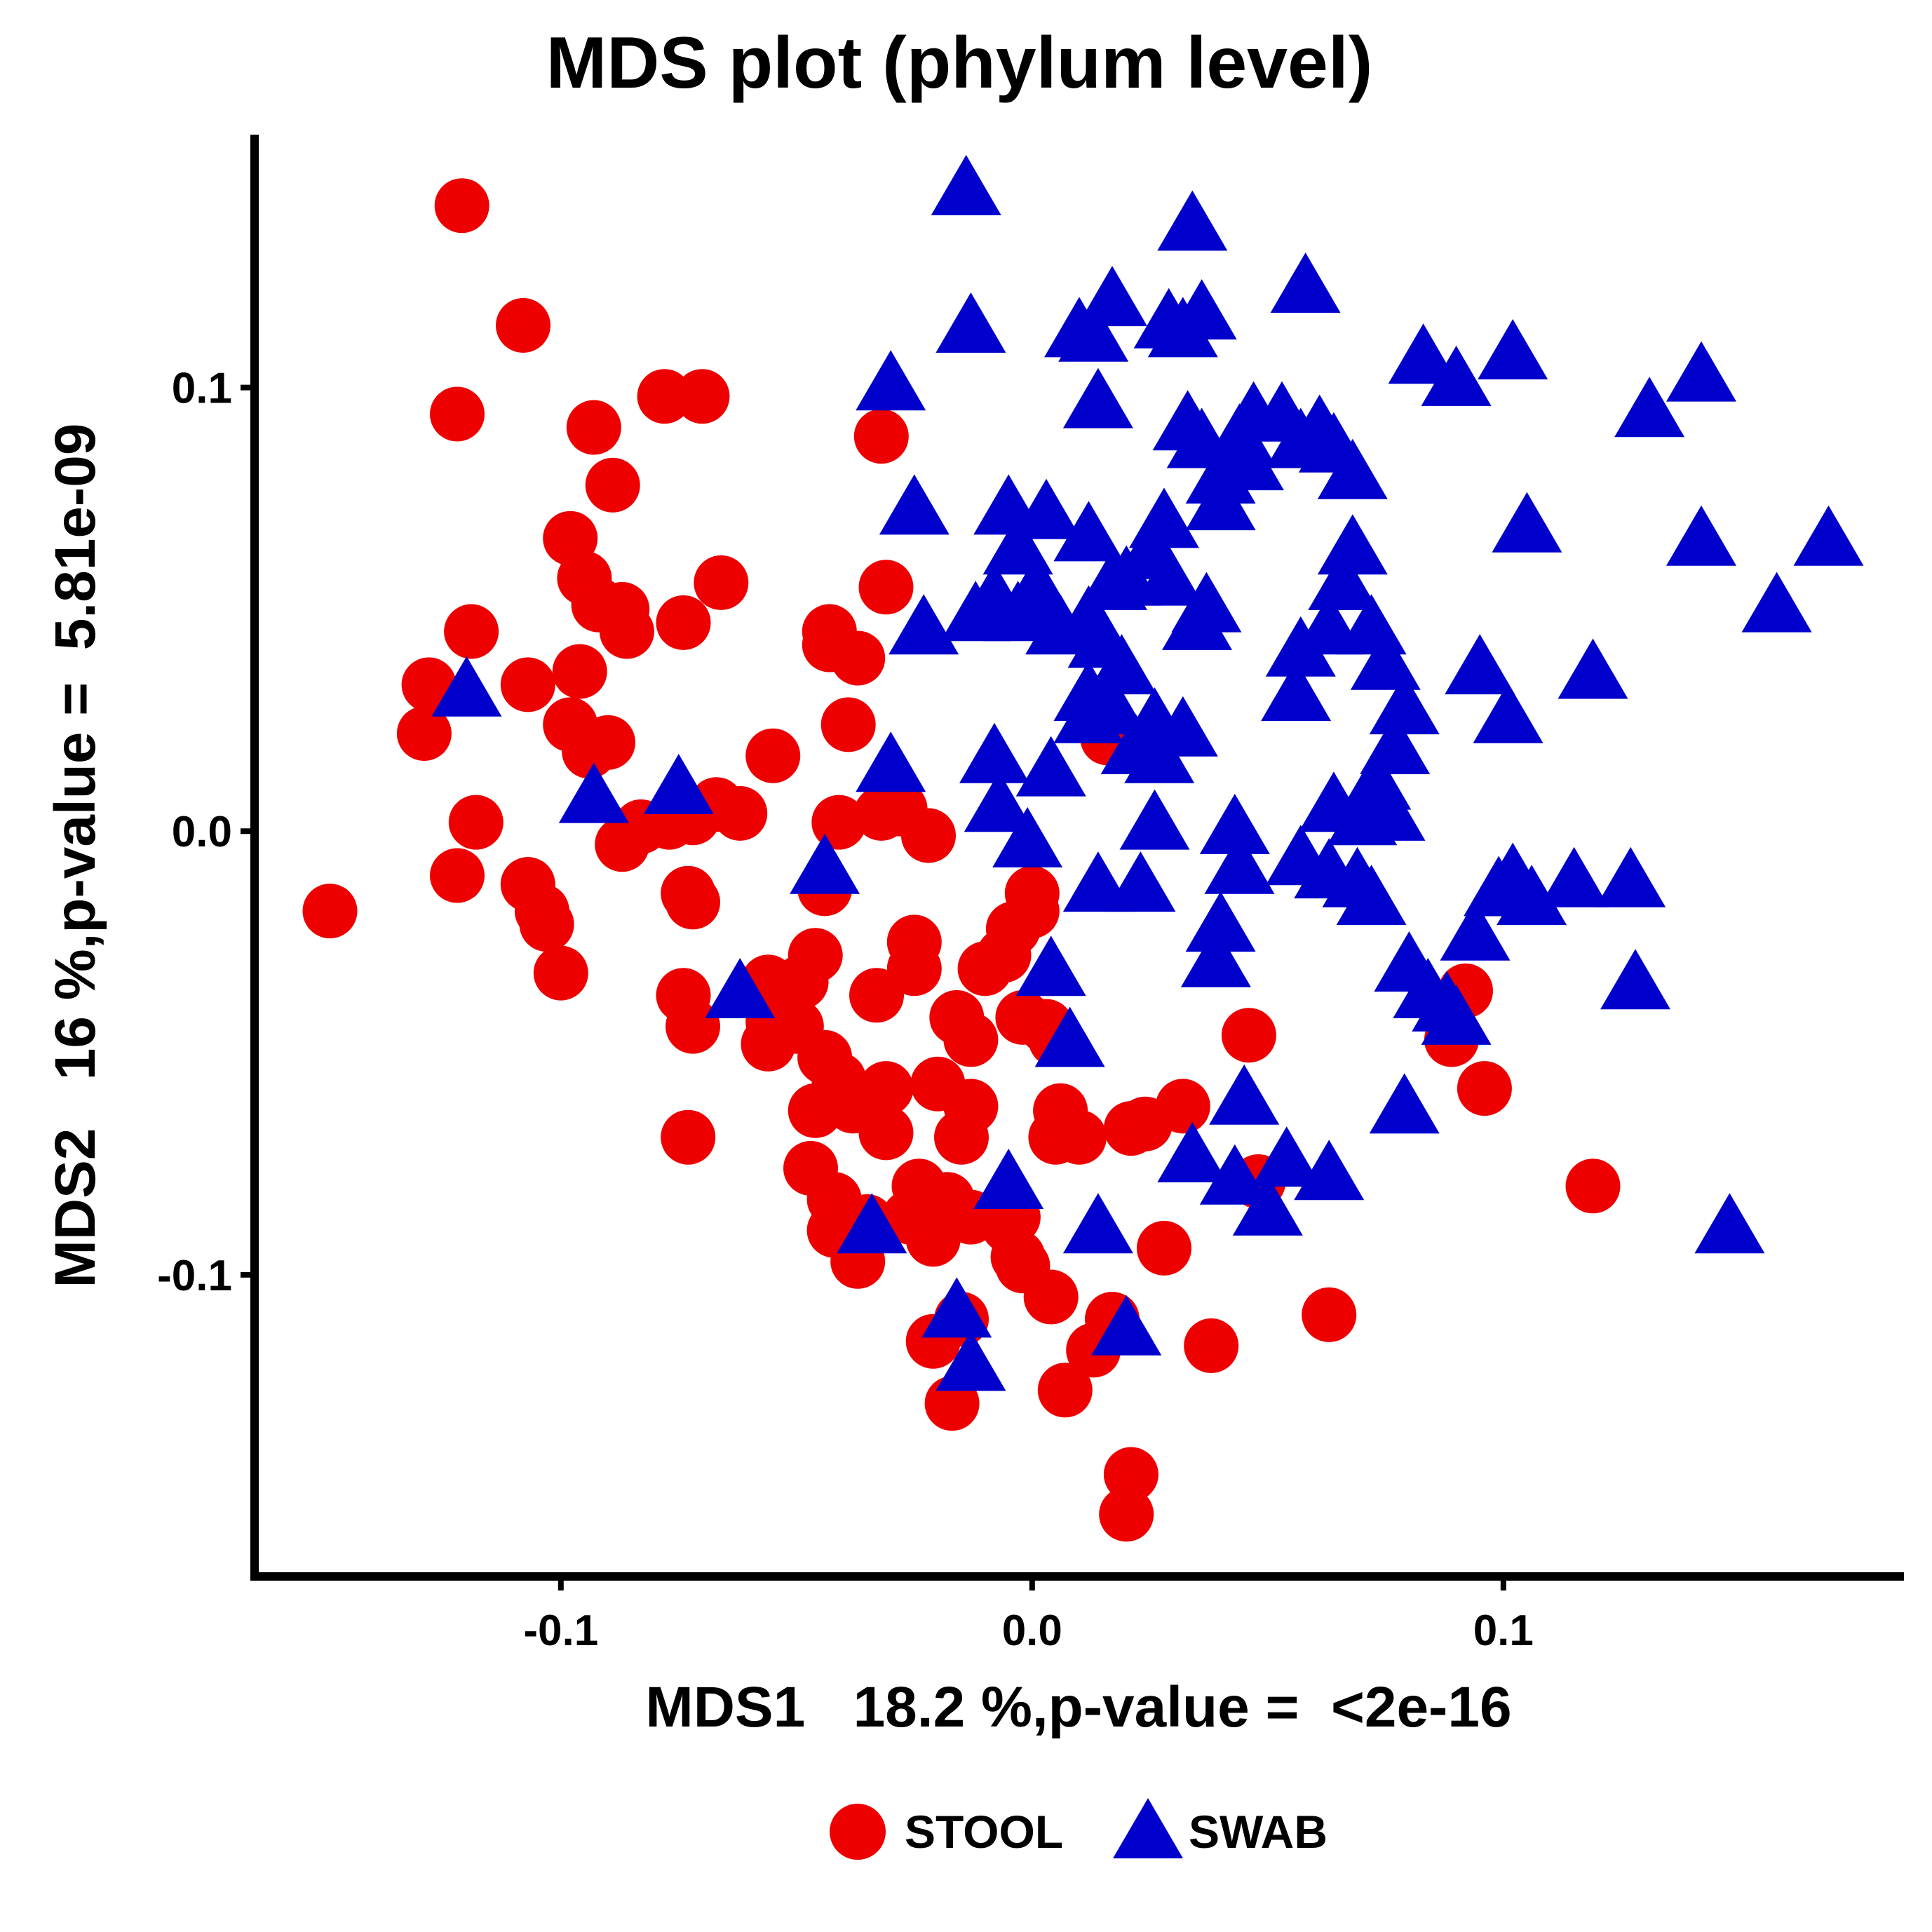 This screenshot has width=1932, height=1932. What do you see at coordinates (202, 389) in the screenshot?
I see `y-tick-label: 0.1` at bounding box center [202, 389].